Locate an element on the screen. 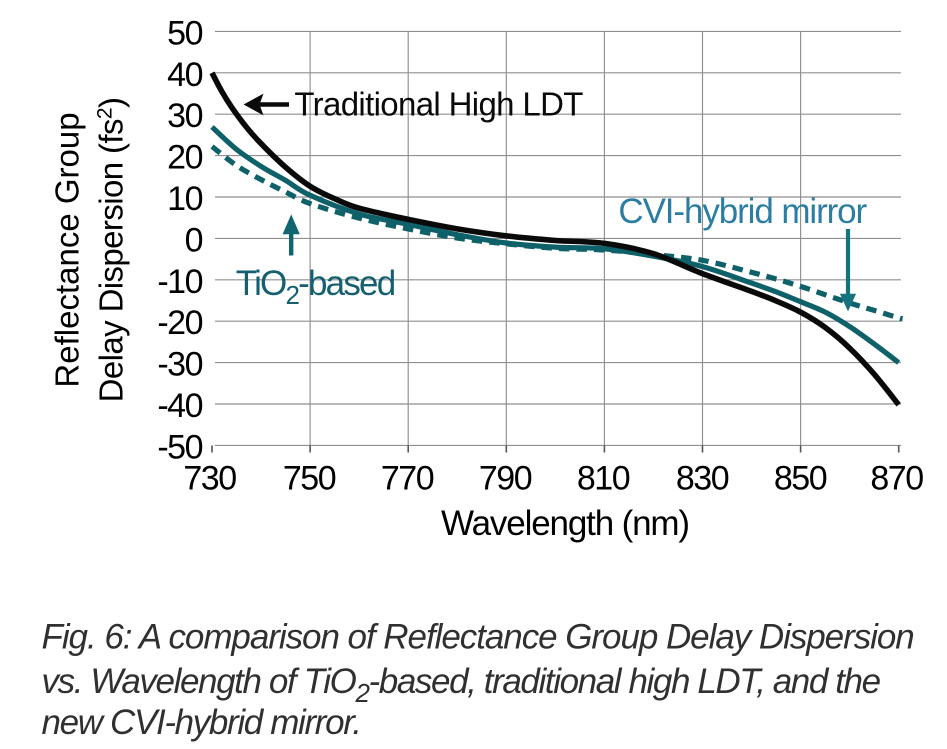  svg-text: -20 is located at coordinates (179, 323).